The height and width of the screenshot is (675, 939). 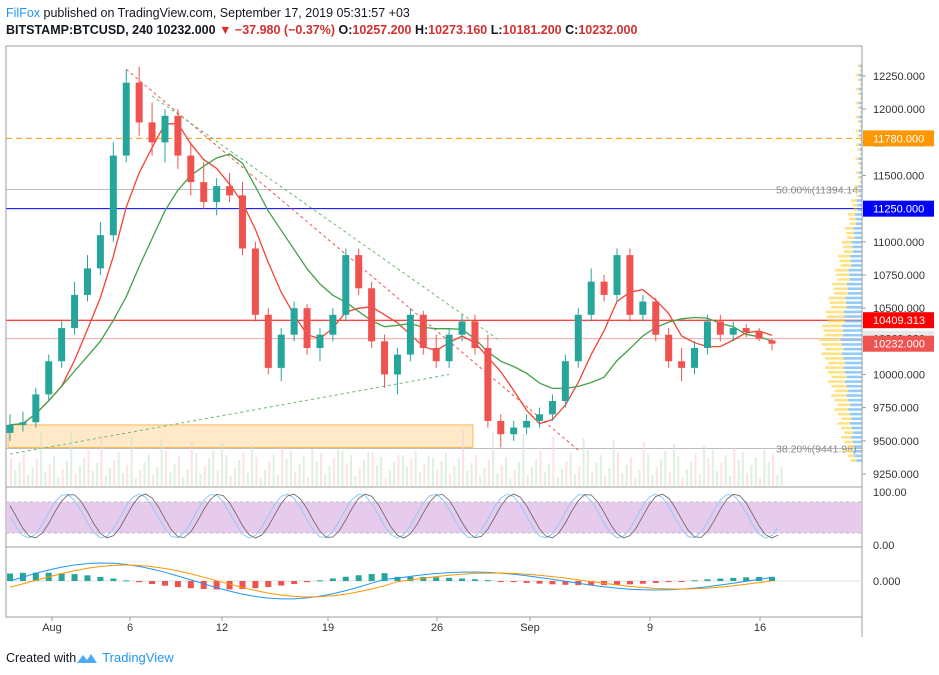 I want to click on macd-pane, so click(x=434, y=581).